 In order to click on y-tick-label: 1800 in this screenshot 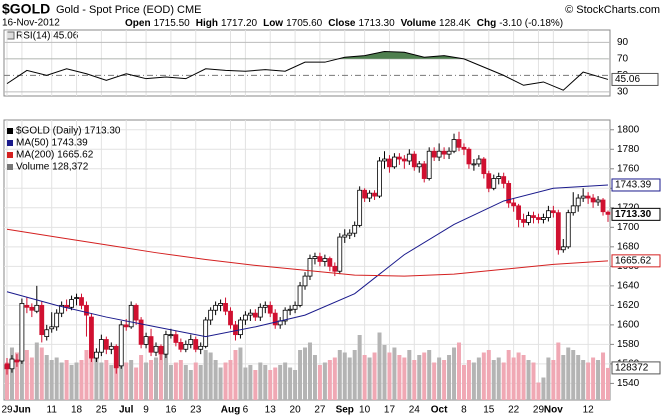, I will do `click(628, 129)`.